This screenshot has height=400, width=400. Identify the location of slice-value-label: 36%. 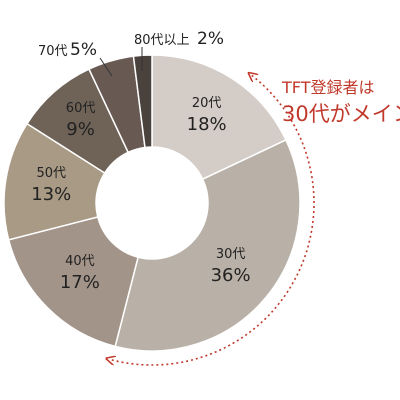
(231, 275).